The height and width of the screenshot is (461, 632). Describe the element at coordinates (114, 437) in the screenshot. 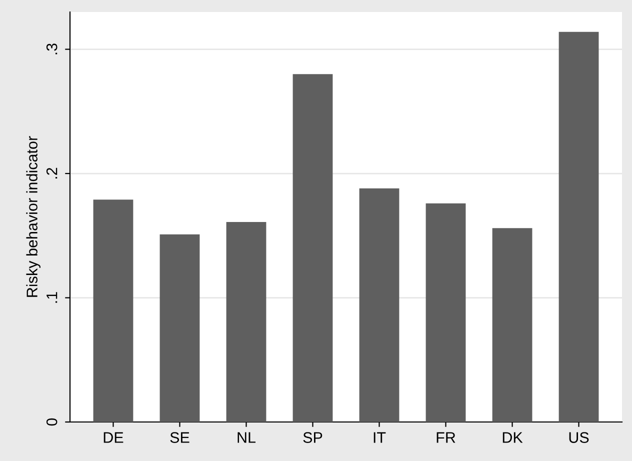

I see `x-tick-label: DE` at that location.